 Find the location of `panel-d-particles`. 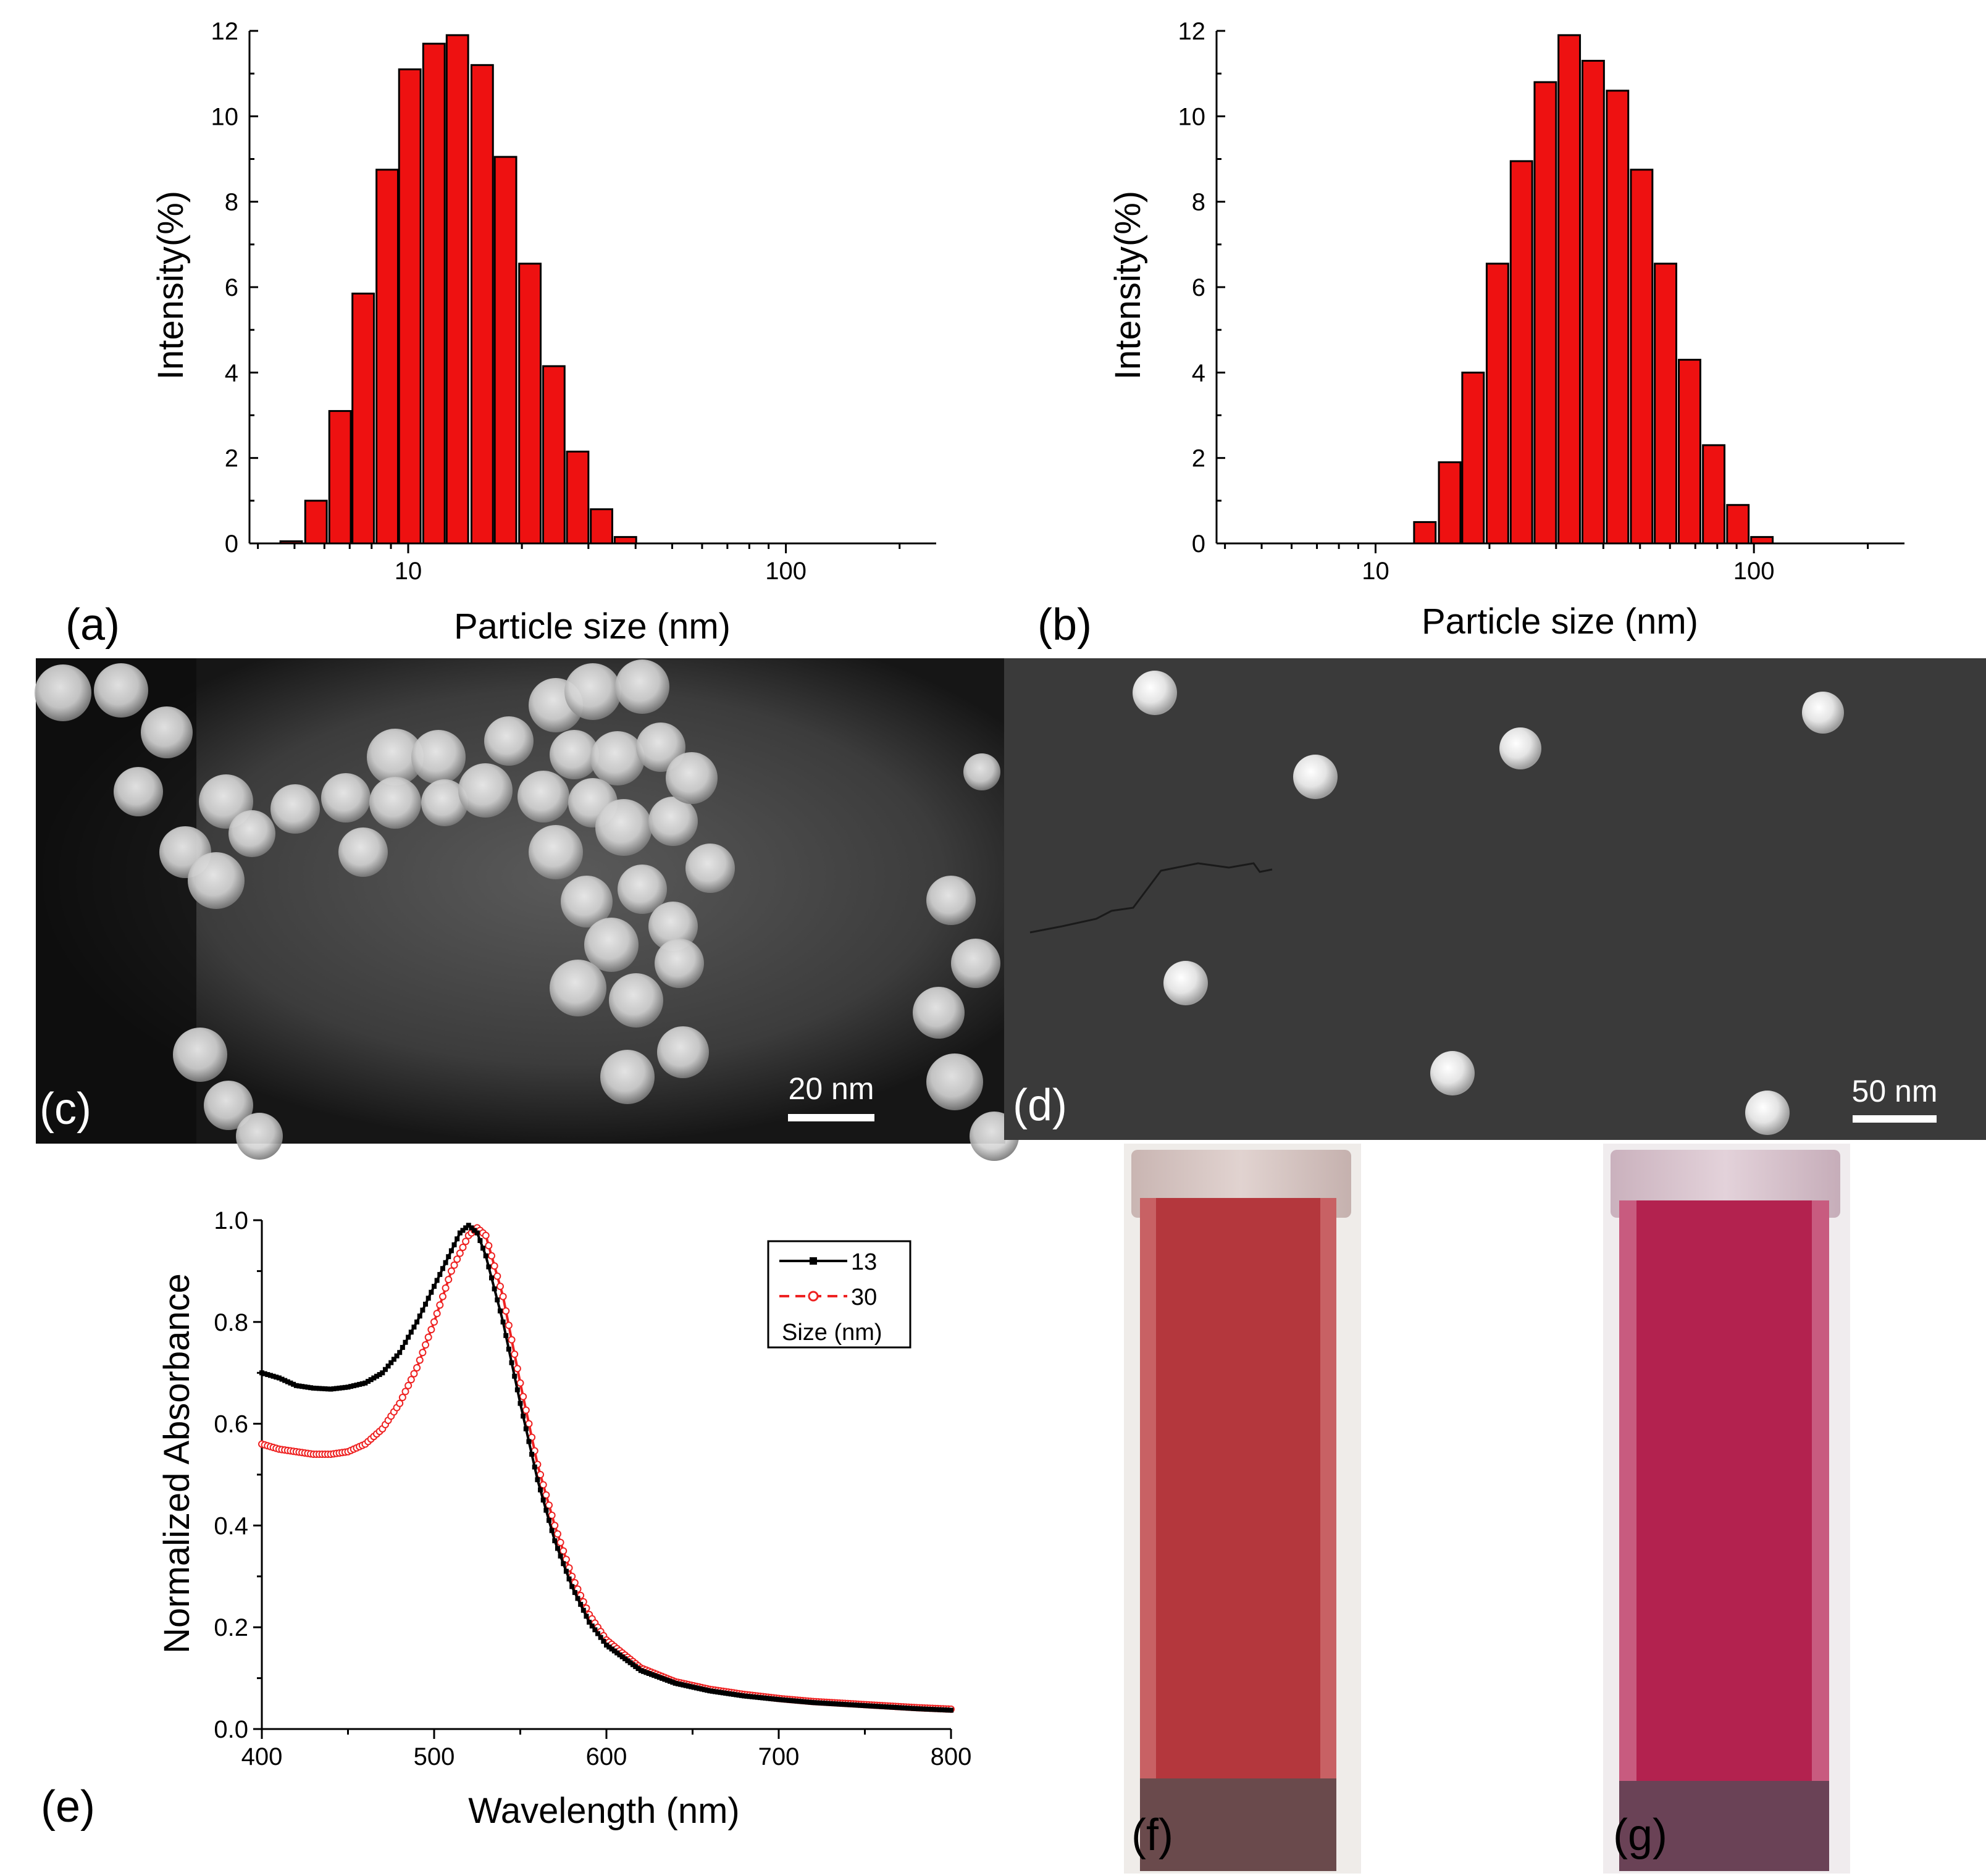

panel-d-particles is located at coordinates (1488, 903).